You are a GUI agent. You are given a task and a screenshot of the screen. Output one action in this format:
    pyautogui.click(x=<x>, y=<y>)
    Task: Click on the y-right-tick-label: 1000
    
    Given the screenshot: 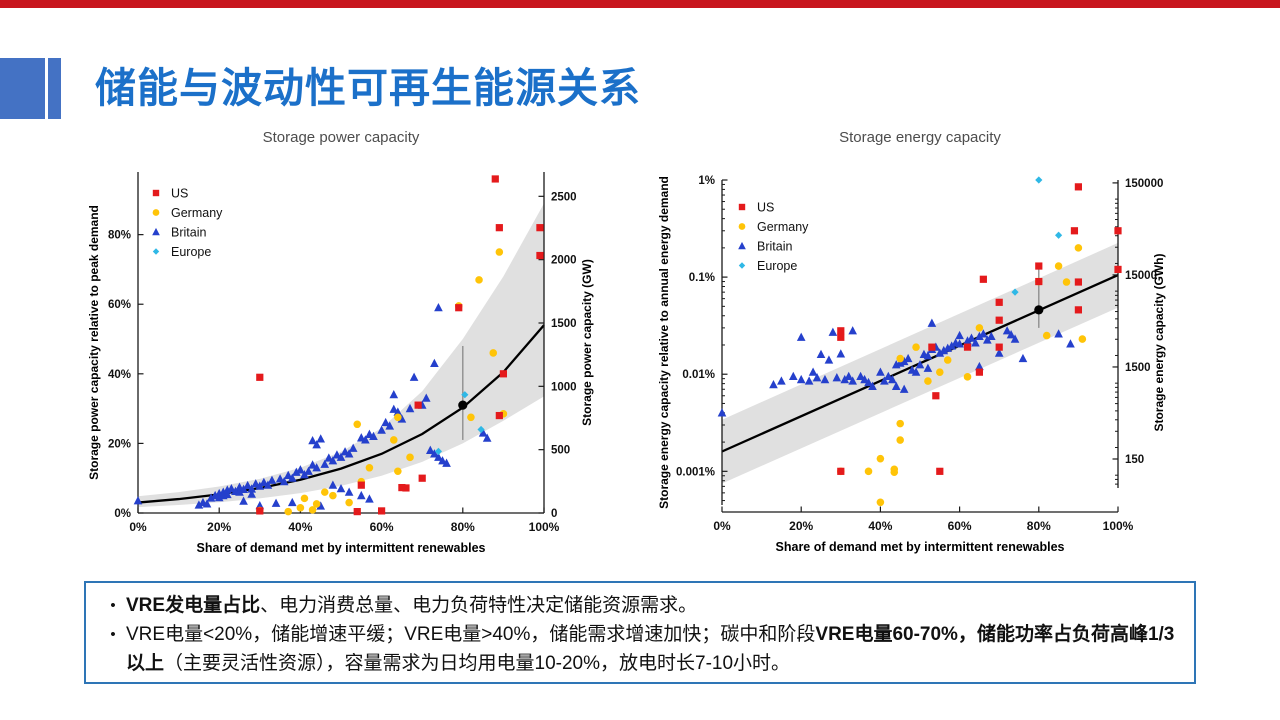 What is the action you would take?
    pyautogui.click(x=564, y=387)
    